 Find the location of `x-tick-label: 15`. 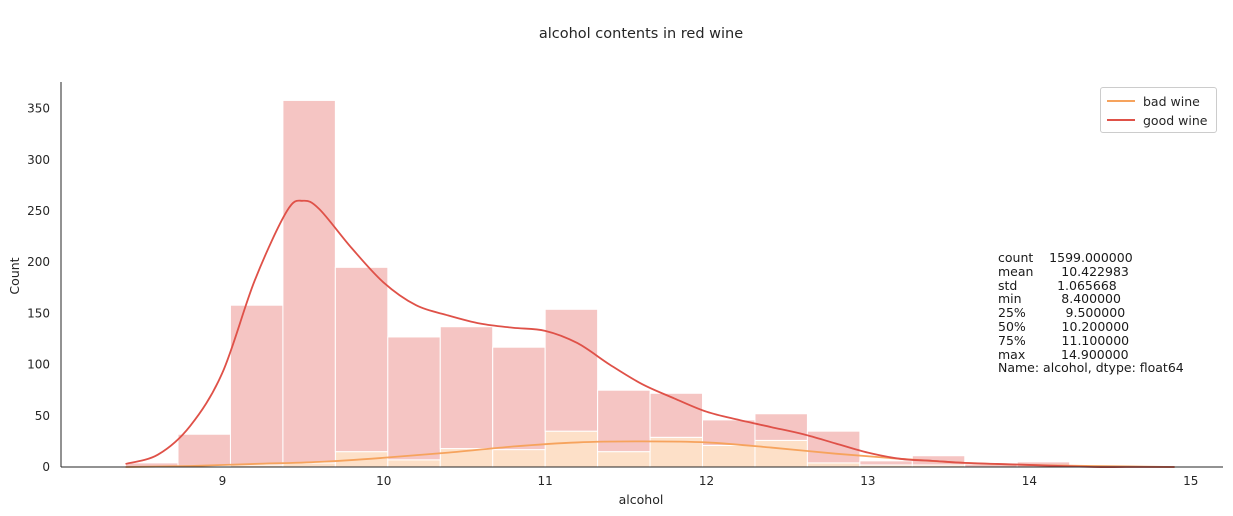

x-tick-label: 15 is located at coordinates (1190, 481).